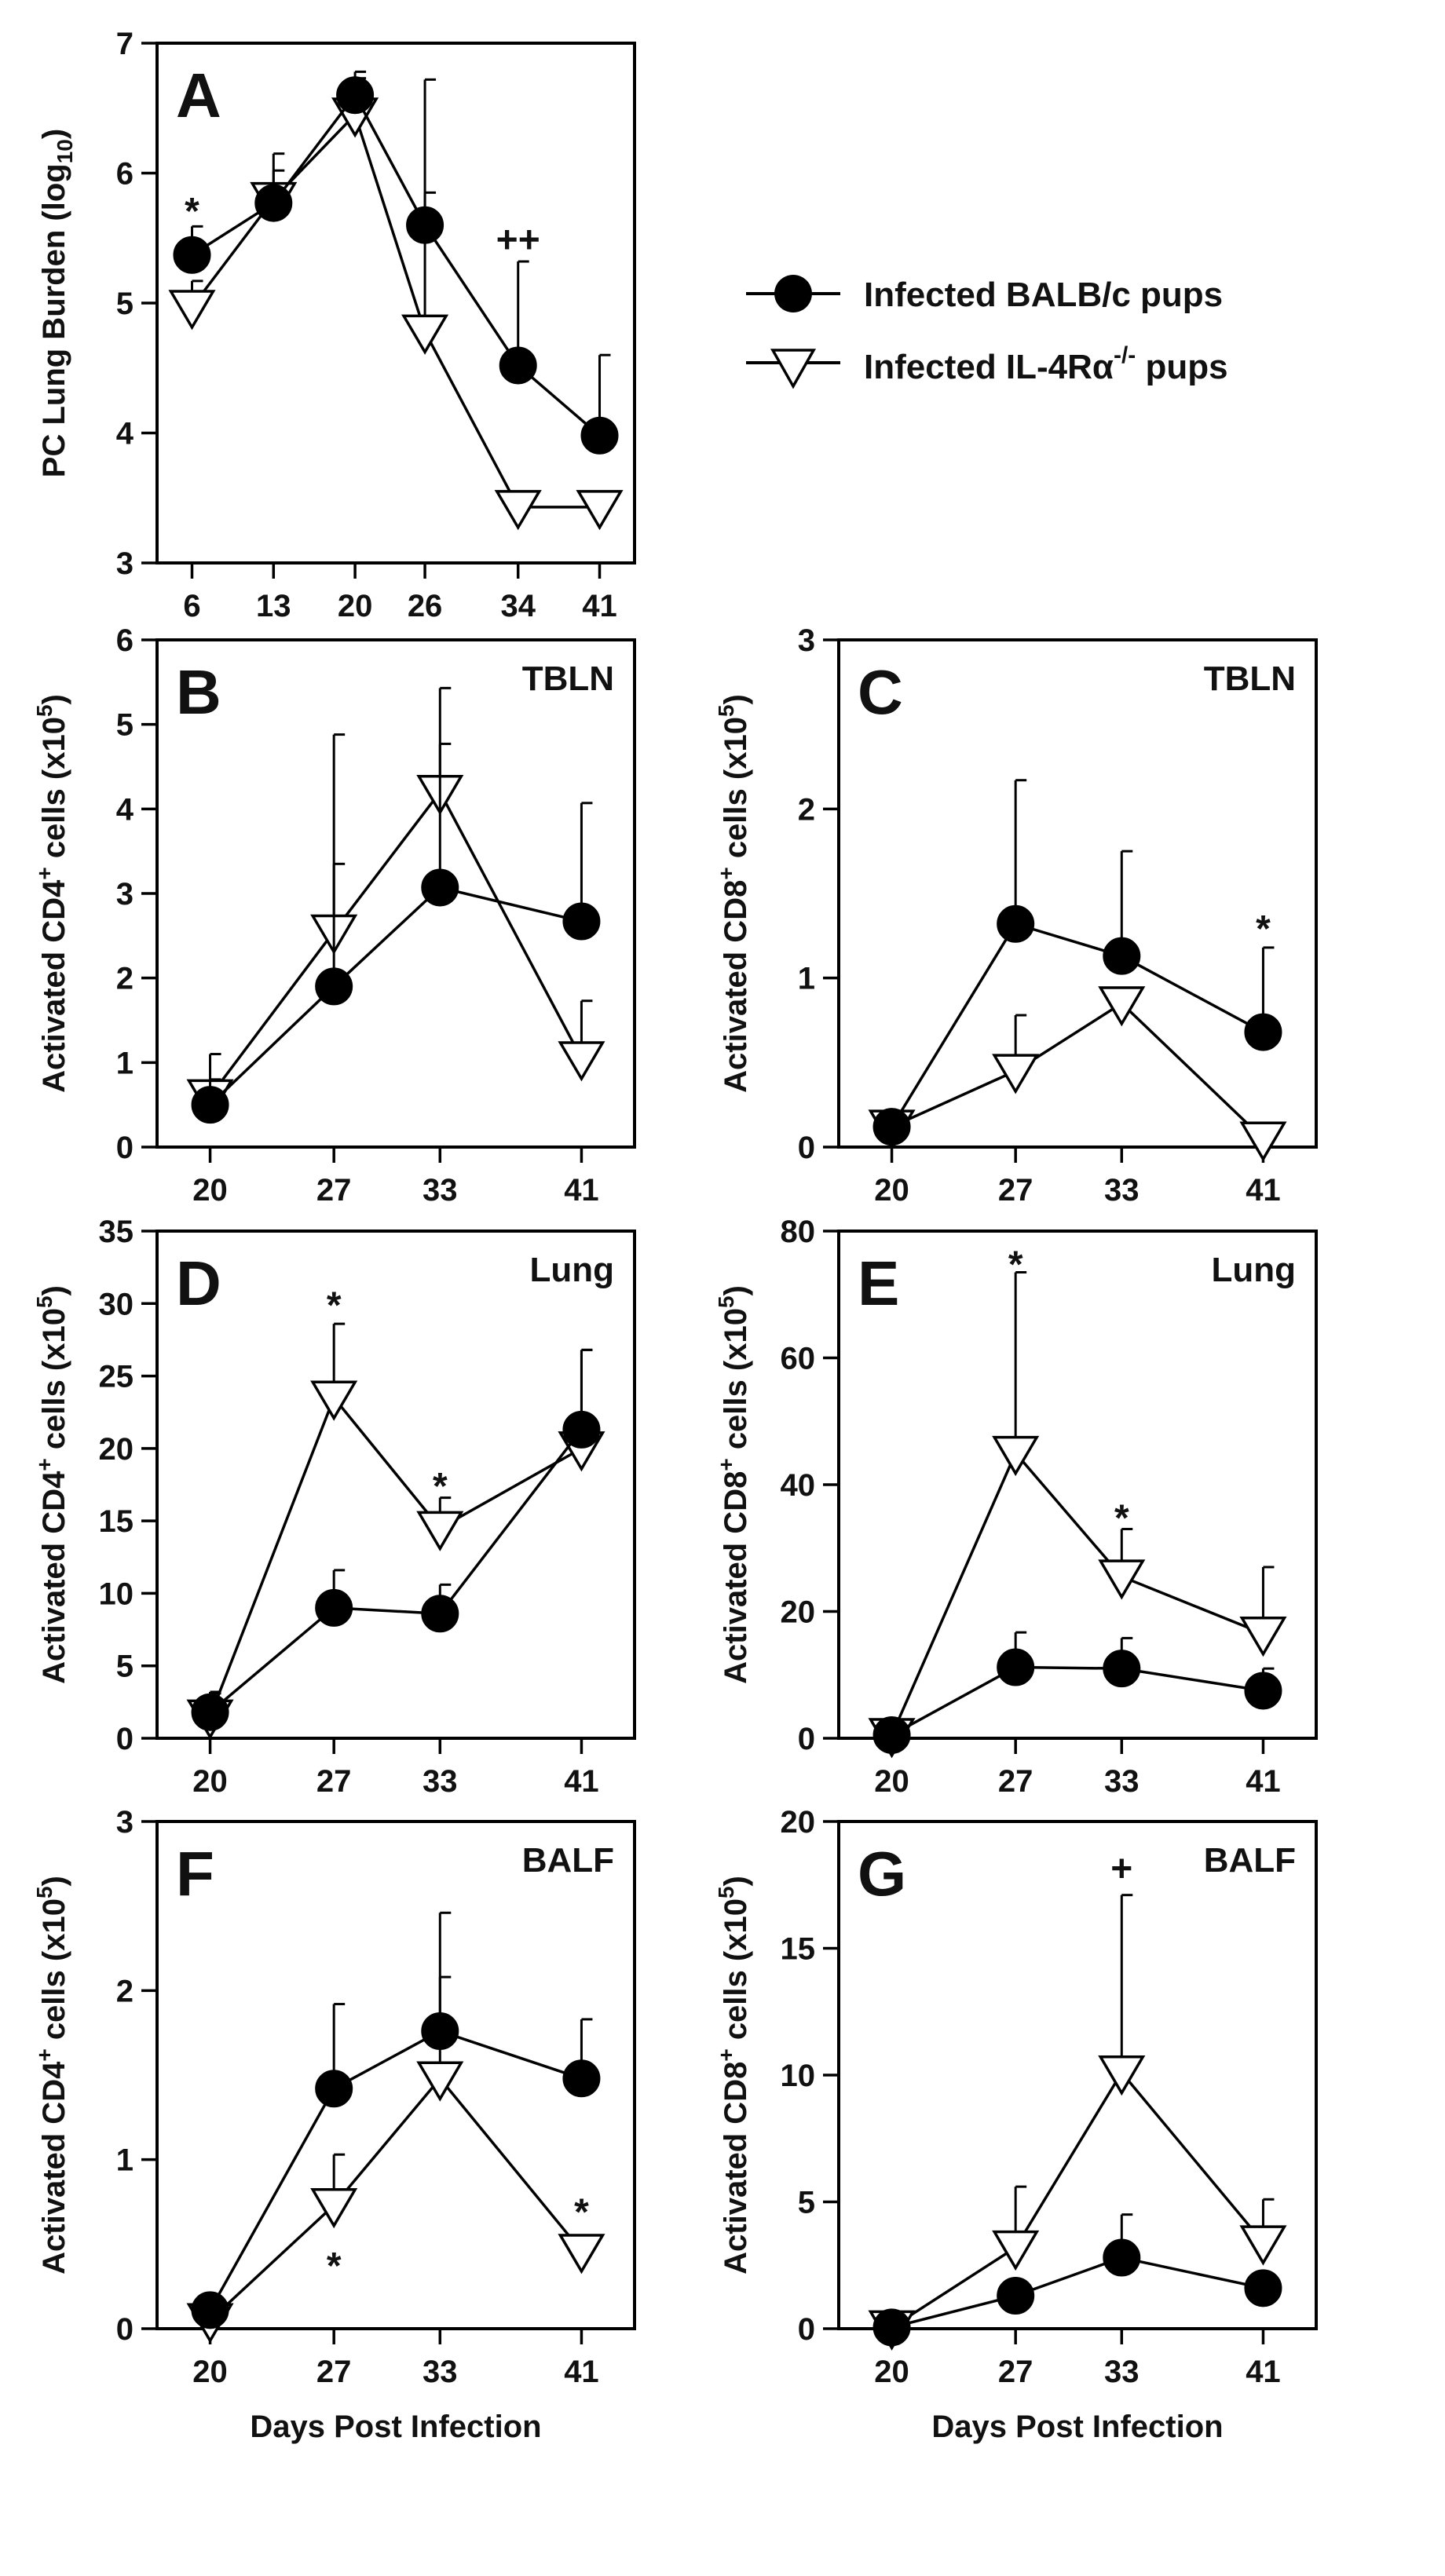 This screenshot has height=2576, width=1445. I want to click on panel-label: E, so click(878, 1283).